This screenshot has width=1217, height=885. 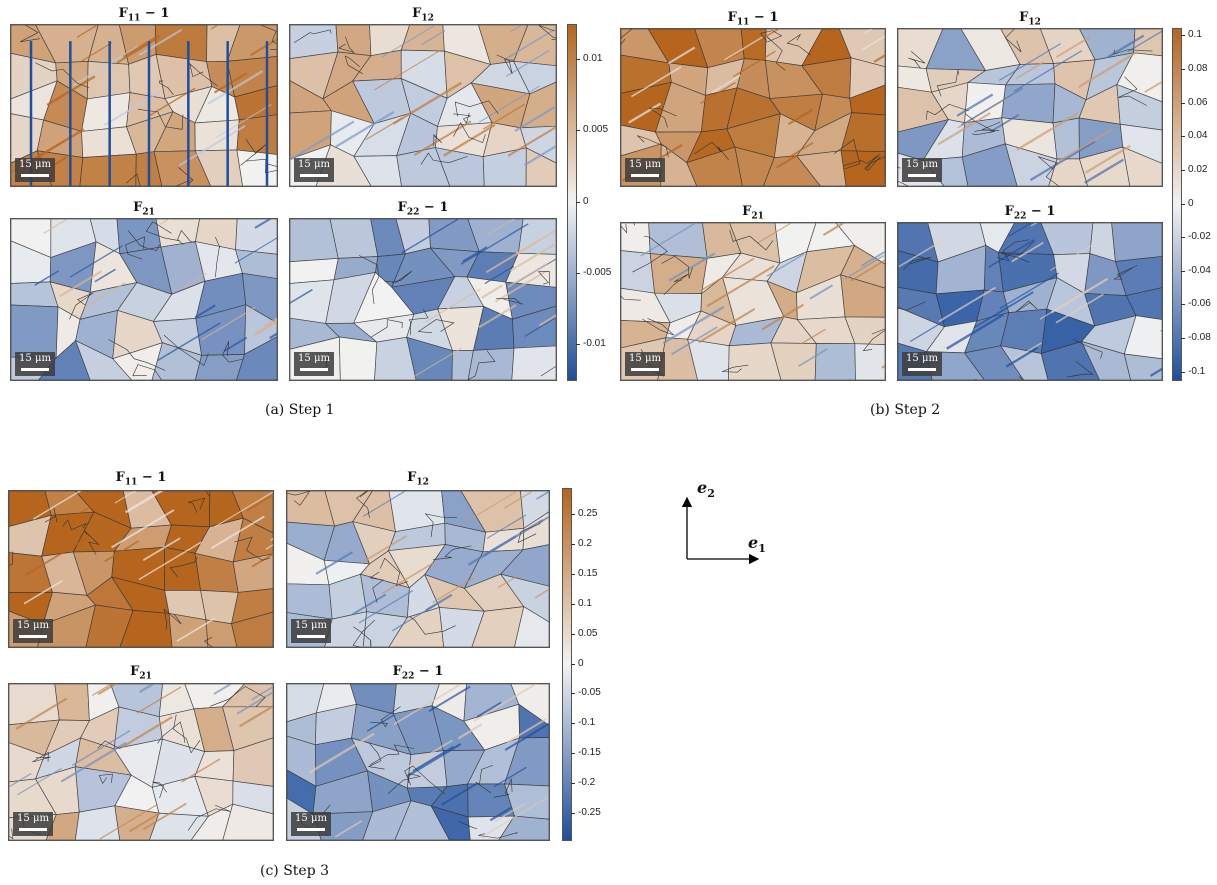 What do you see at coordinates (589, 58) in the screenshot?
I see `colorbar-tick-label: 0.01` at bounding box center [589, 58].